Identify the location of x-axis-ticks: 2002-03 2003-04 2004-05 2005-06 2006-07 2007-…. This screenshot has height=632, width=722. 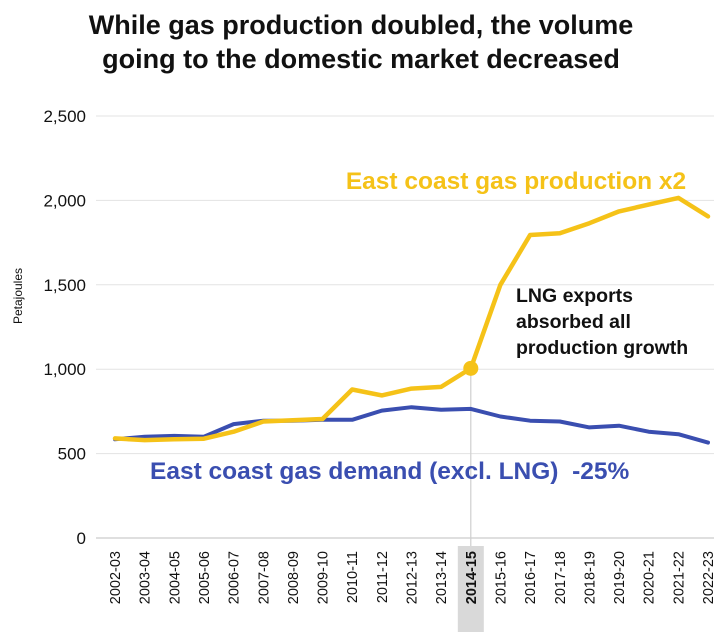
(412, 577).